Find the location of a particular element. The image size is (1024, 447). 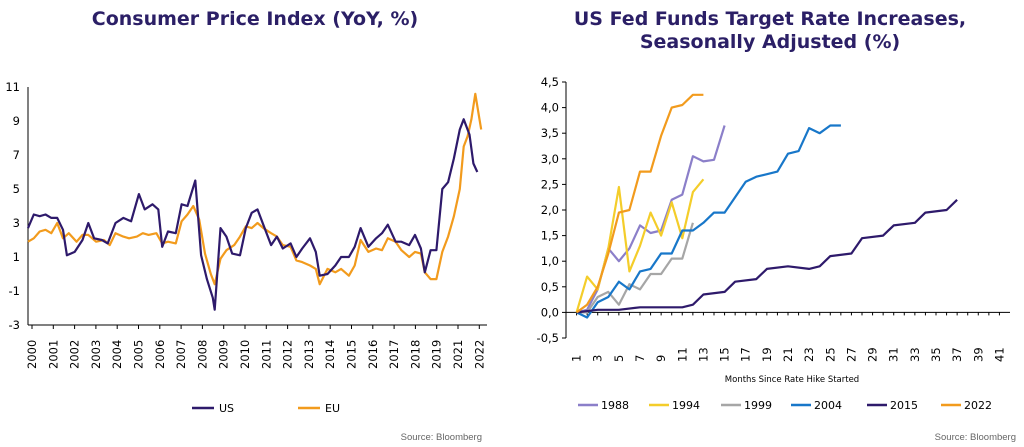

cpi-x-tick-label: 2011 is located at coordinates (266, 354).